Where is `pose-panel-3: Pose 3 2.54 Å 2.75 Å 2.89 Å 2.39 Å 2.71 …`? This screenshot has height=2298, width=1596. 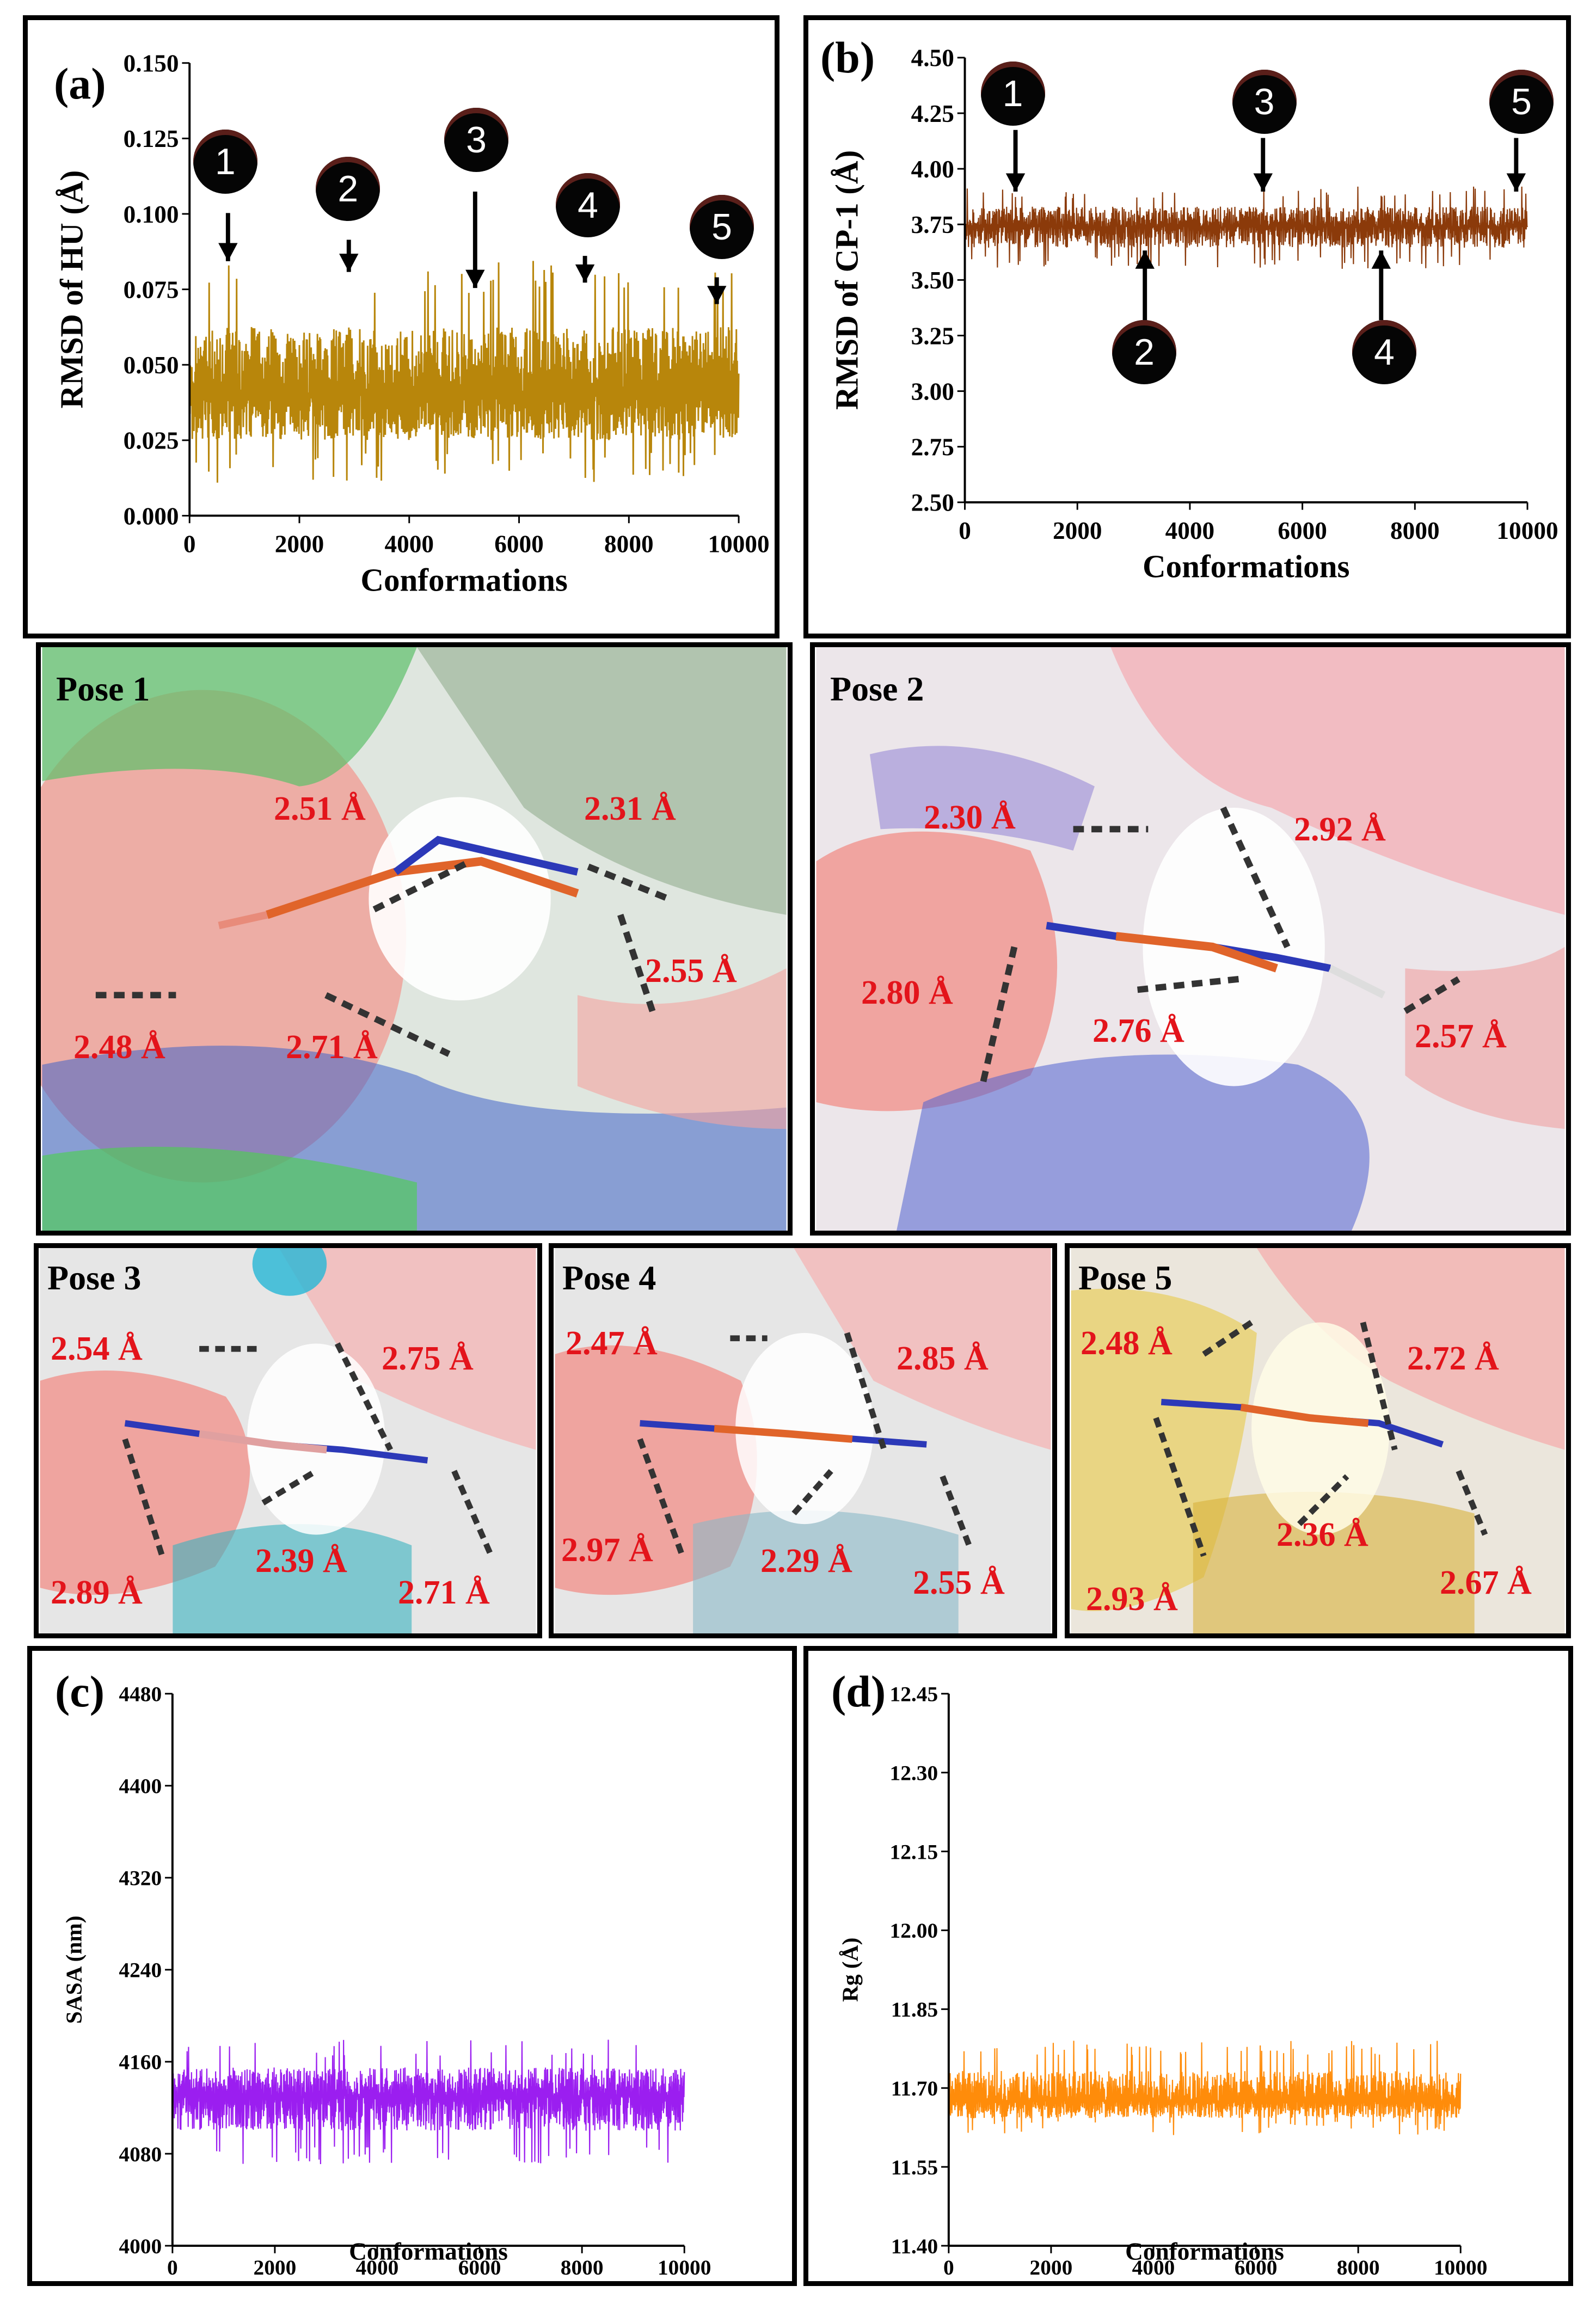 pose-panel-3: Pose 3 2.54 Å 2.75 Å 2.89 Å 2.39 Å 2.71 … is located at coordinates (288, 1440).